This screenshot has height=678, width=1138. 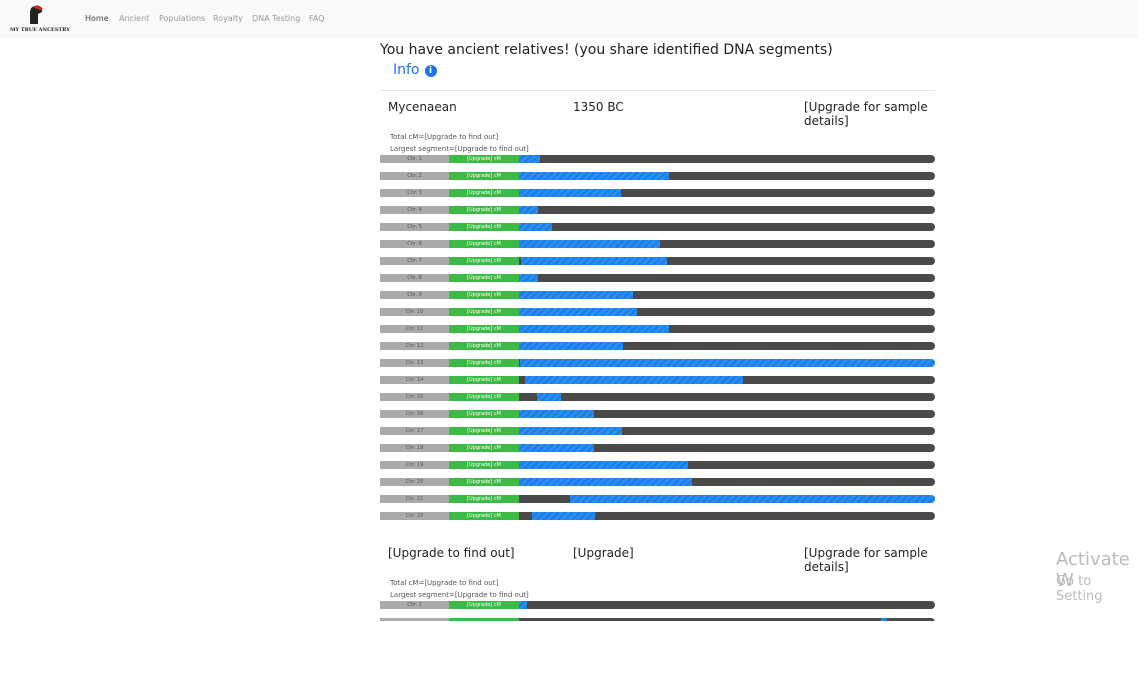 I want to click on total-cm: Total cM=[Upgrade to find out], so click(x=444, y=583).